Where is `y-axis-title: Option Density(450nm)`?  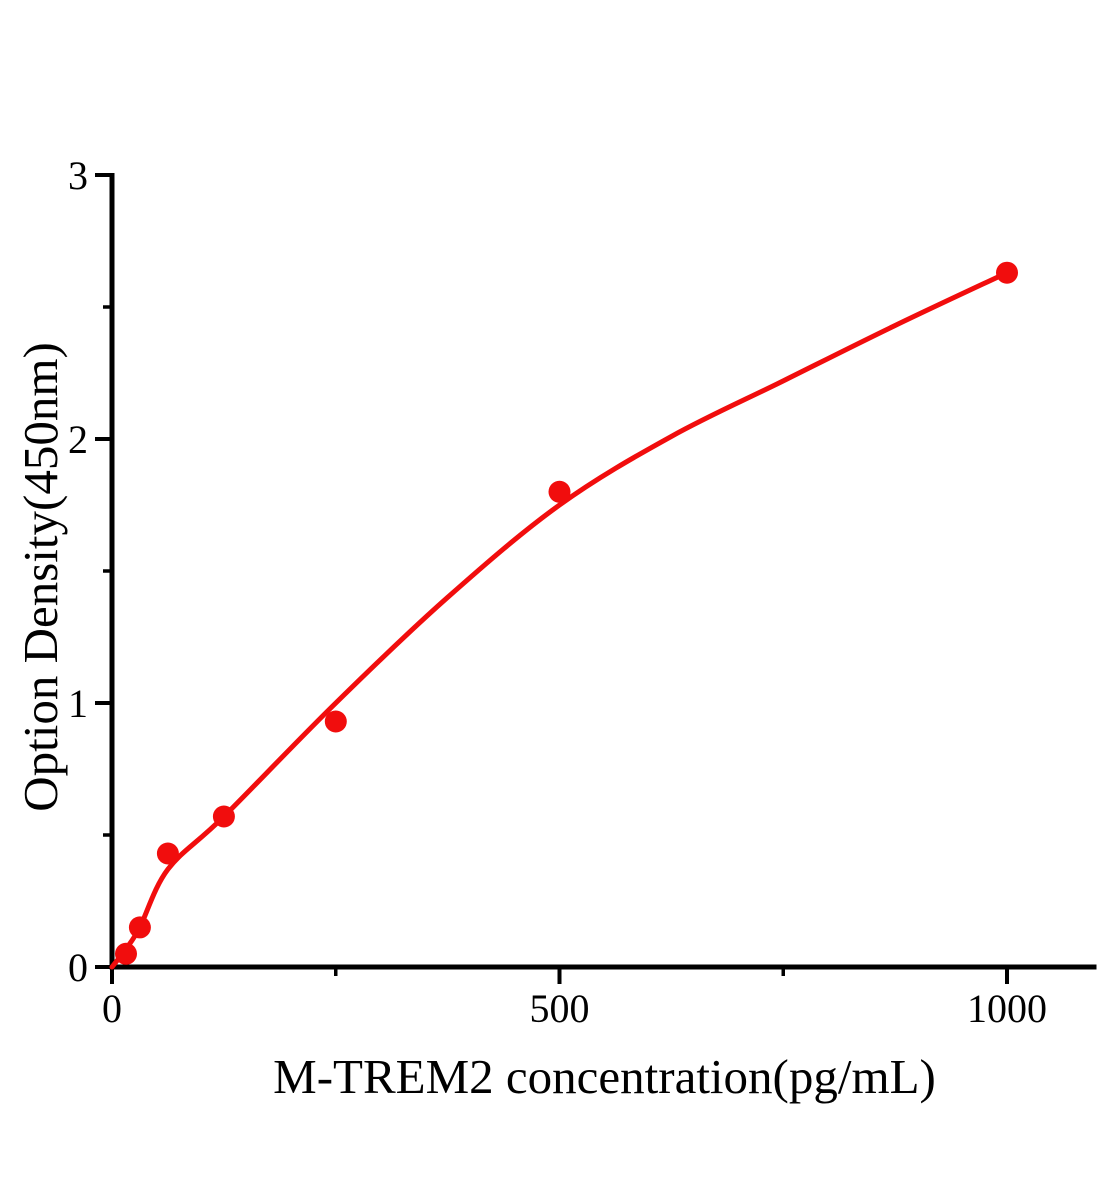 y-axis-title: Option Density(450nm) is located at coordinates (40, 577).